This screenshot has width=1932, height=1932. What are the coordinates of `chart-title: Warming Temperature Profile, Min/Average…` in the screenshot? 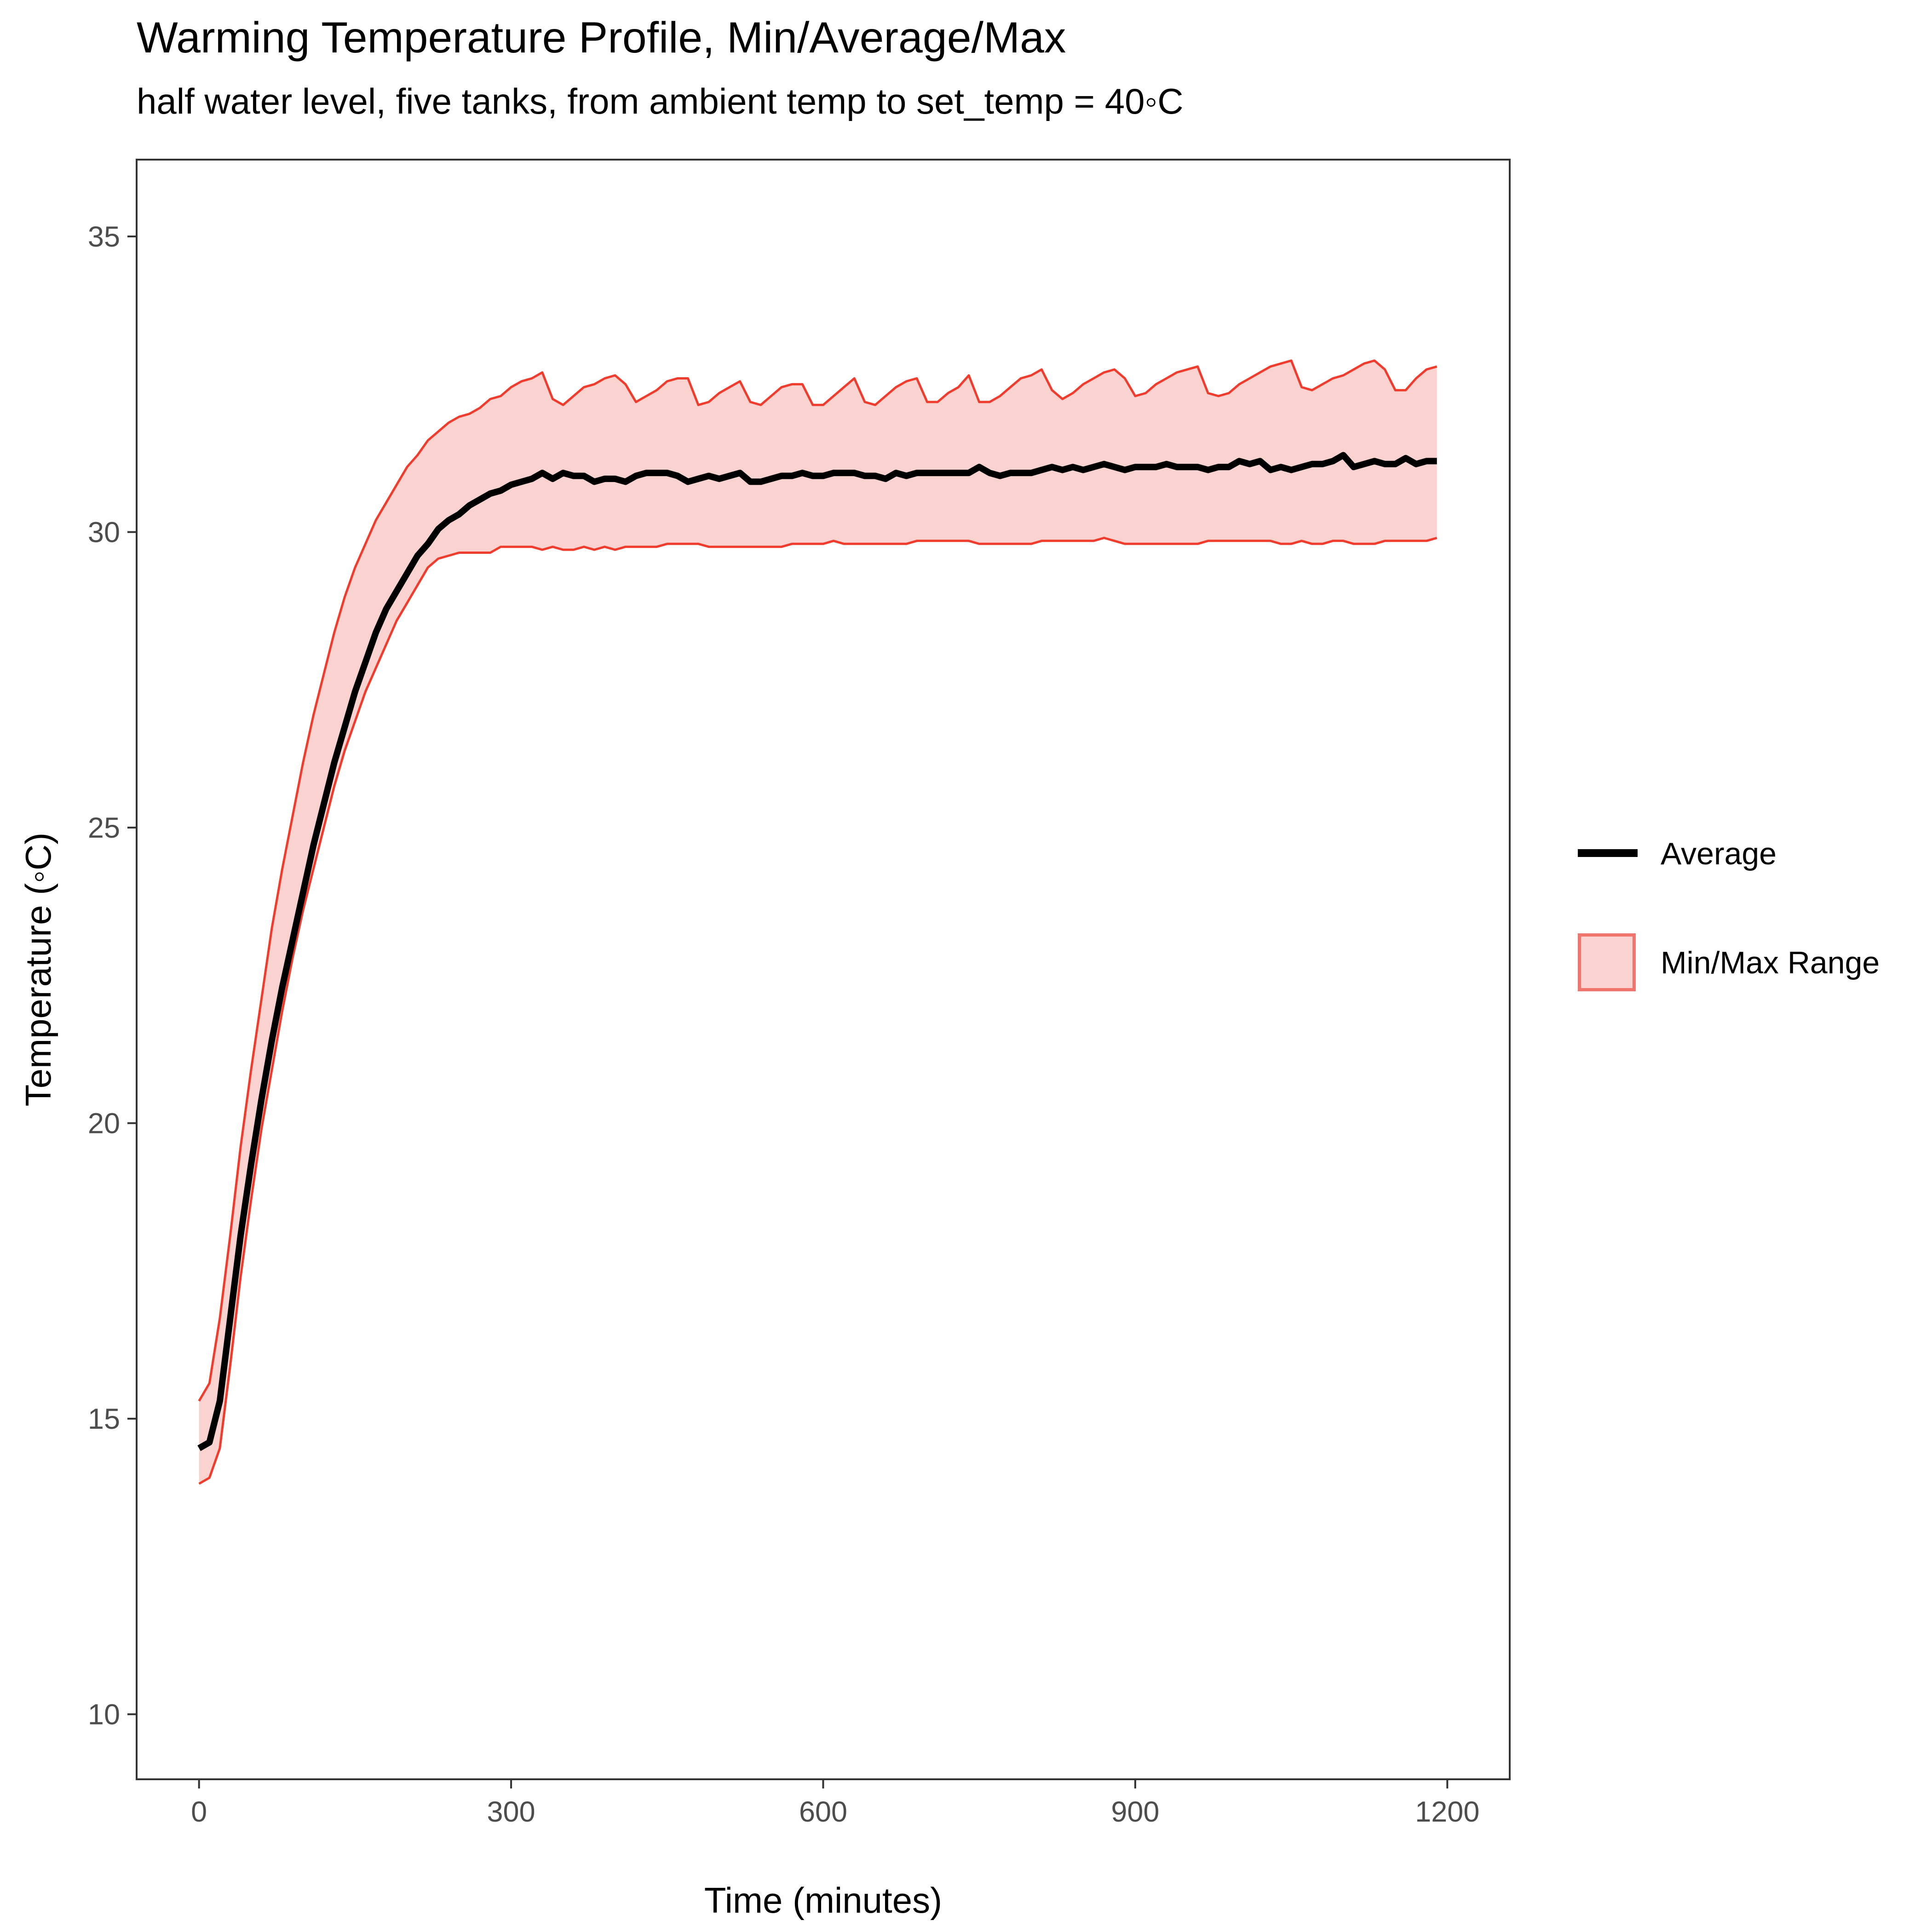 It's located at (601, 37).